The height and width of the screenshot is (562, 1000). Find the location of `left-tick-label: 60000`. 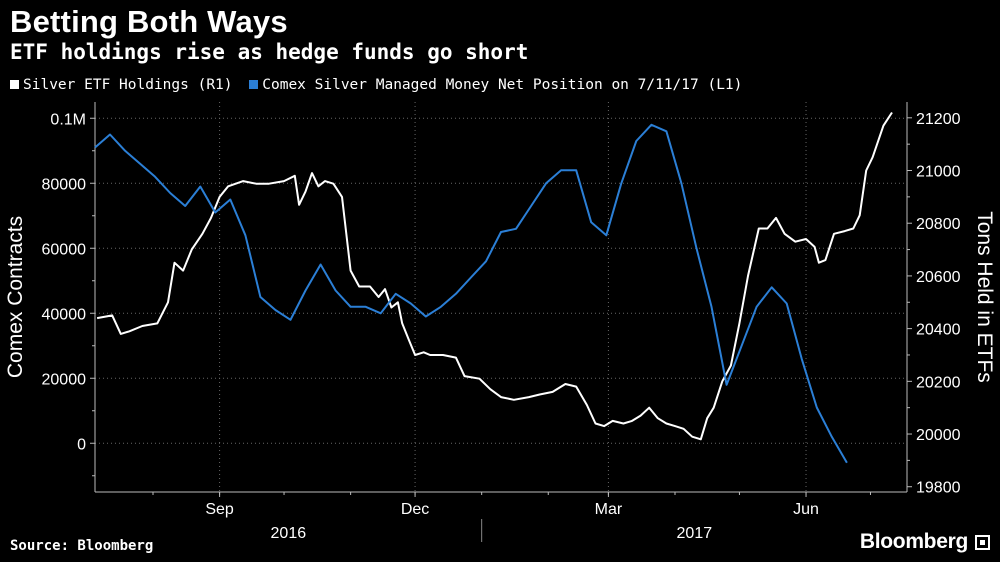

left-tick-label: 60000 is located at coordinates (64, 249).